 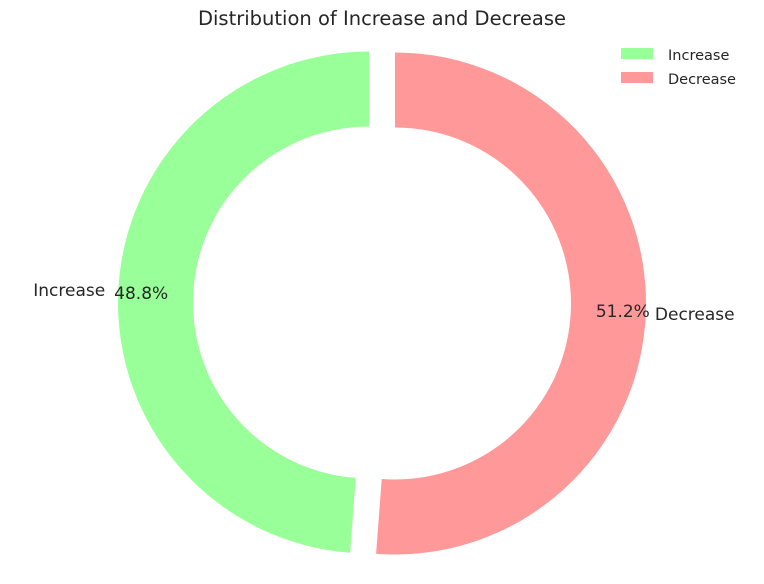 I want to click on legend-swatch-decrease, so click(x=637, y=77).